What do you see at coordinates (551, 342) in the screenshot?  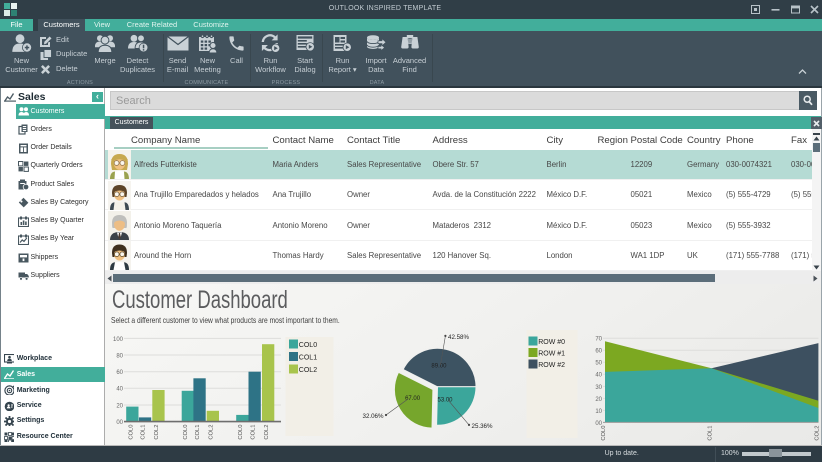 I see `svg-text: ROW #0` at bounding box center [551, 342].